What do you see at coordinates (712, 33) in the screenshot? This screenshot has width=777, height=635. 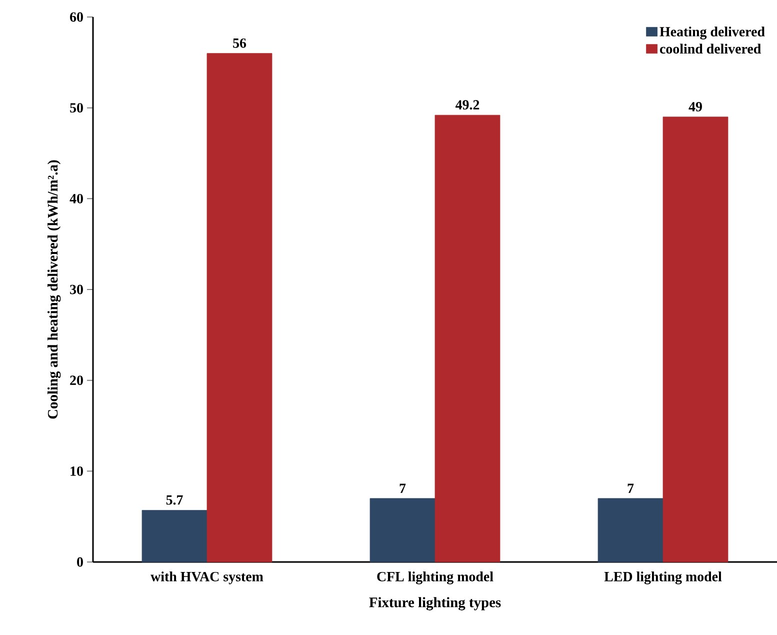 I see `legend-label: Heating delivered` at bounding box center [712, 33].